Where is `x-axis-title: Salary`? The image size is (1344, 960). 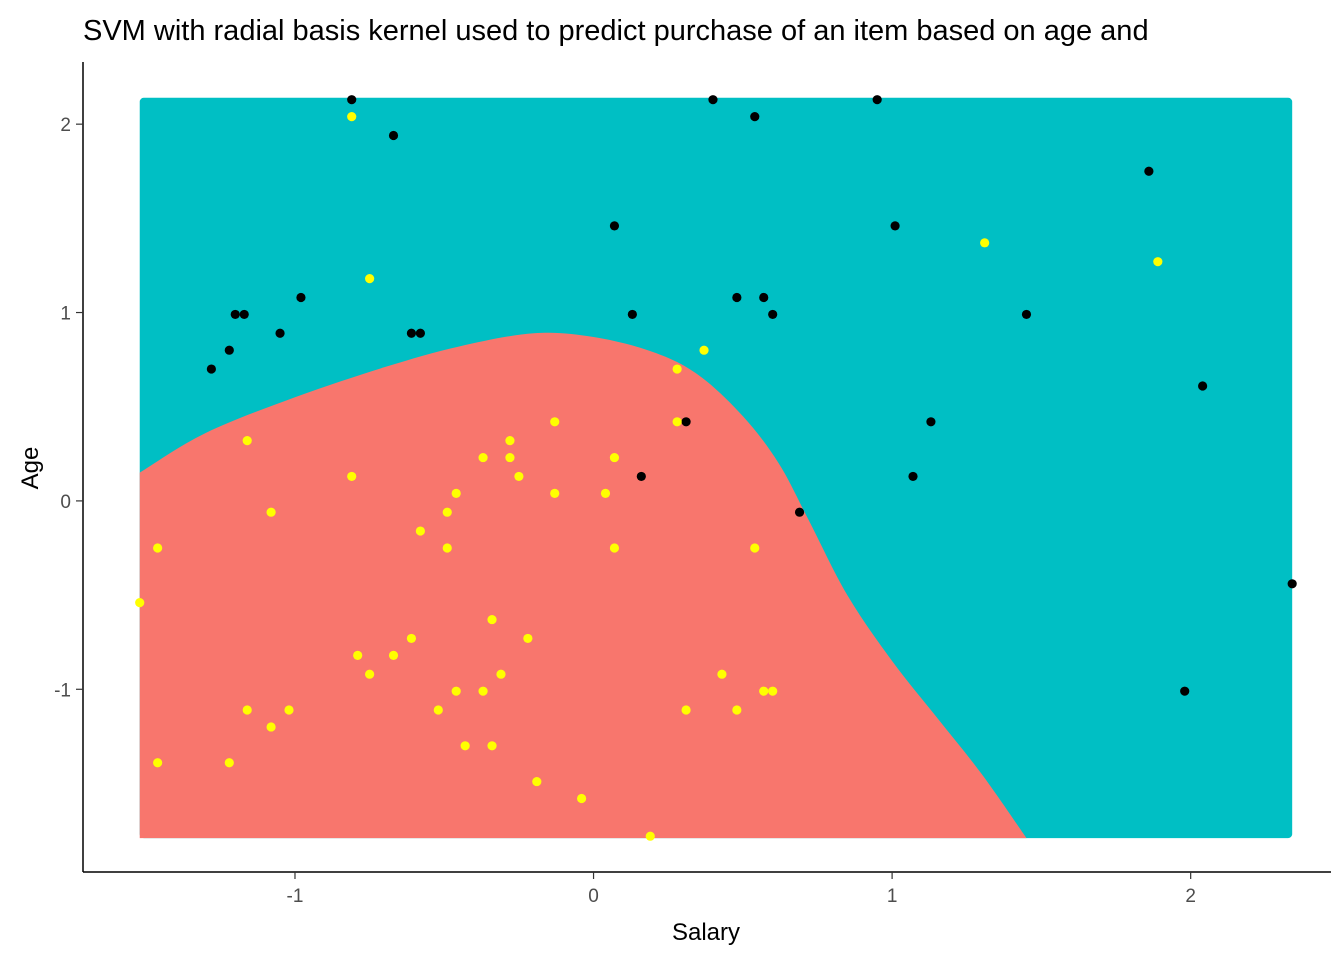
x-axis-title: Salary is located at coordinates (706, 932).